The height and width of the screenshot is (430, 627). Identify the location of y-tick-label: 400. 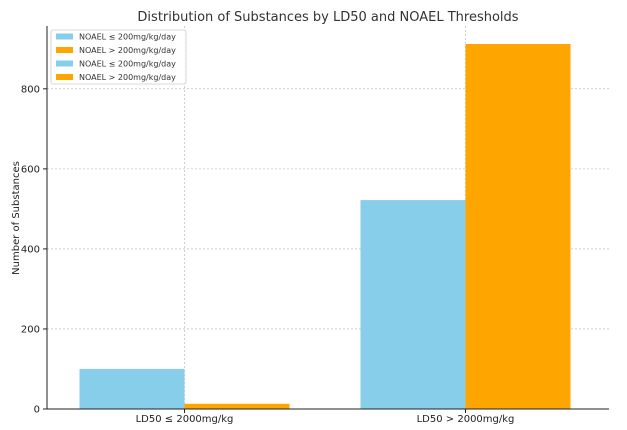
(30, 249).